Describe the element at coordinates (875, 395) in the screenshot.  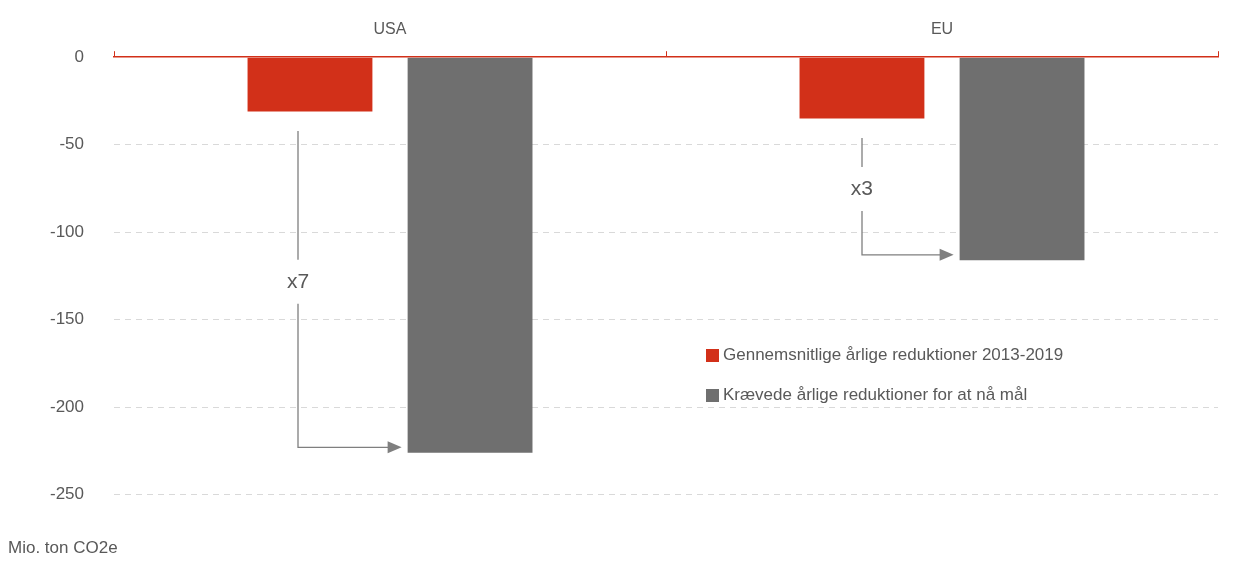
I see `legend-label: Krævede årlige reduktioner for at nå mål` at that location.